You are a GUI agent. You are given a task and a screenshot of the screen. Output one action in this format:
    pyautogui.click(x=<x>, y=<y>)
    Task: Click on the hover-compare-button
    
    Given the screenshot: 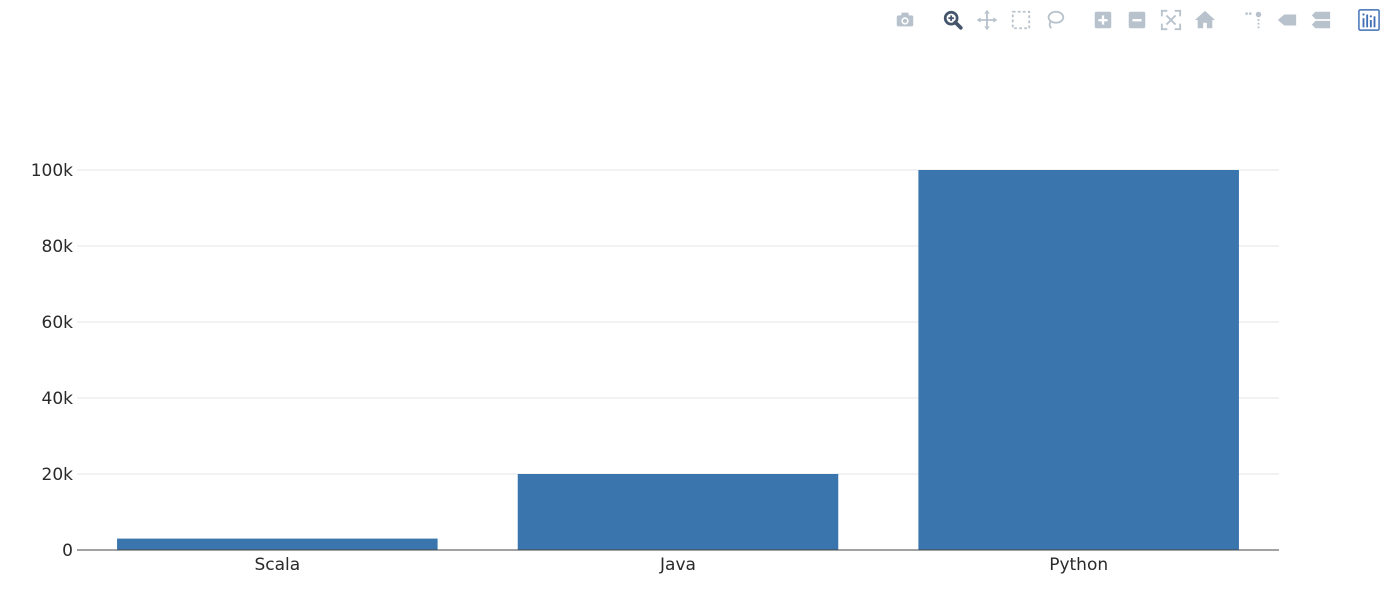 What is the action you would take?
    pyautogui.click(x=1321, y=20)
    